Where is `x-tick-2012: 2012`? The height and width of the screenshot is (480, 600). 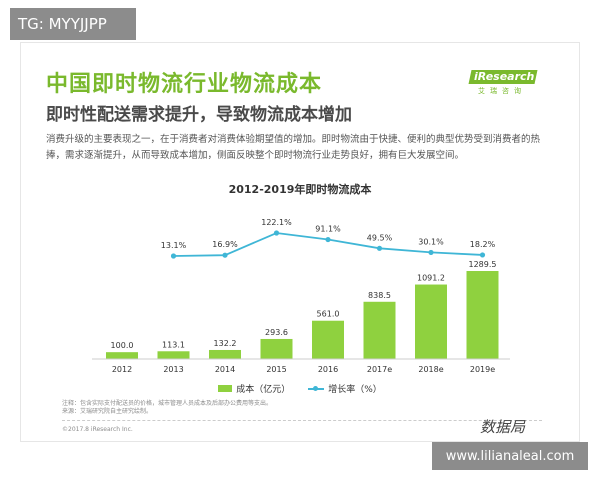
x-tick-2012: 2012 is located at coordinates (122, 369).